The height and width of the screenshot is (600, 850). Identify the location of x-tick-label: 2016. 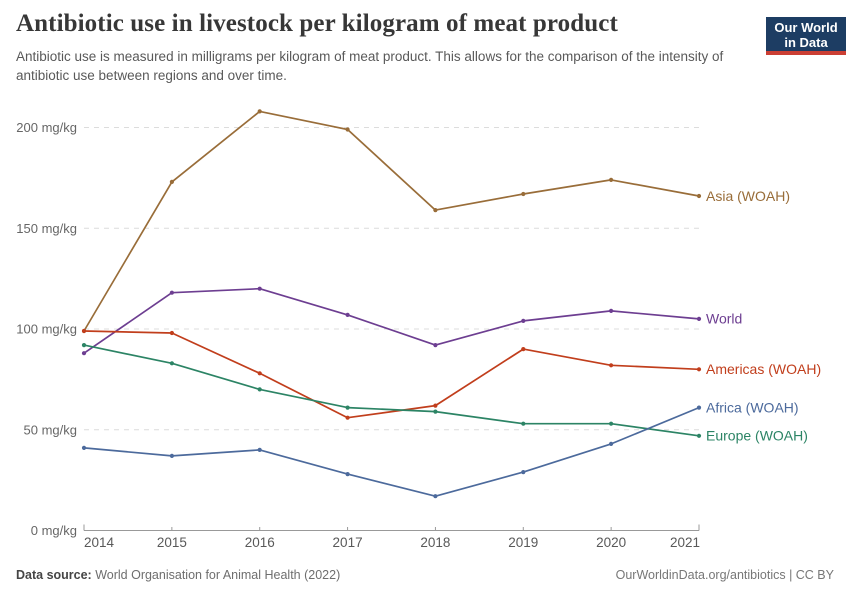
(260, 542).